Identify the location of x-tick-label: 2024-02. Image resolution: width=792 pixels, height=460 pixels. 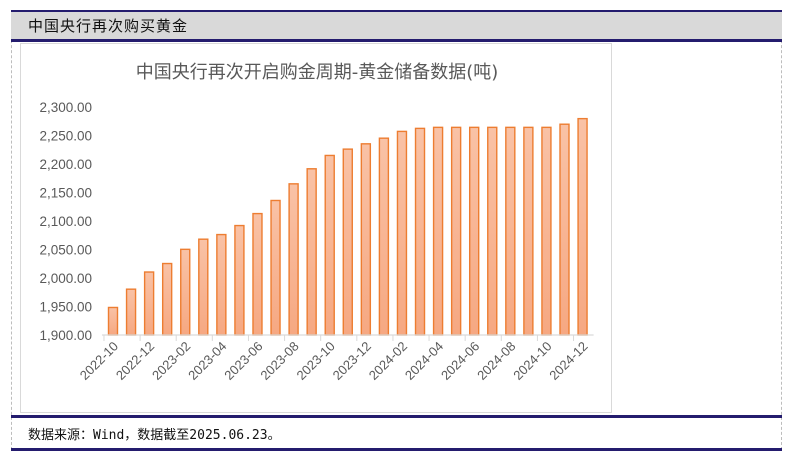
(388, 361).